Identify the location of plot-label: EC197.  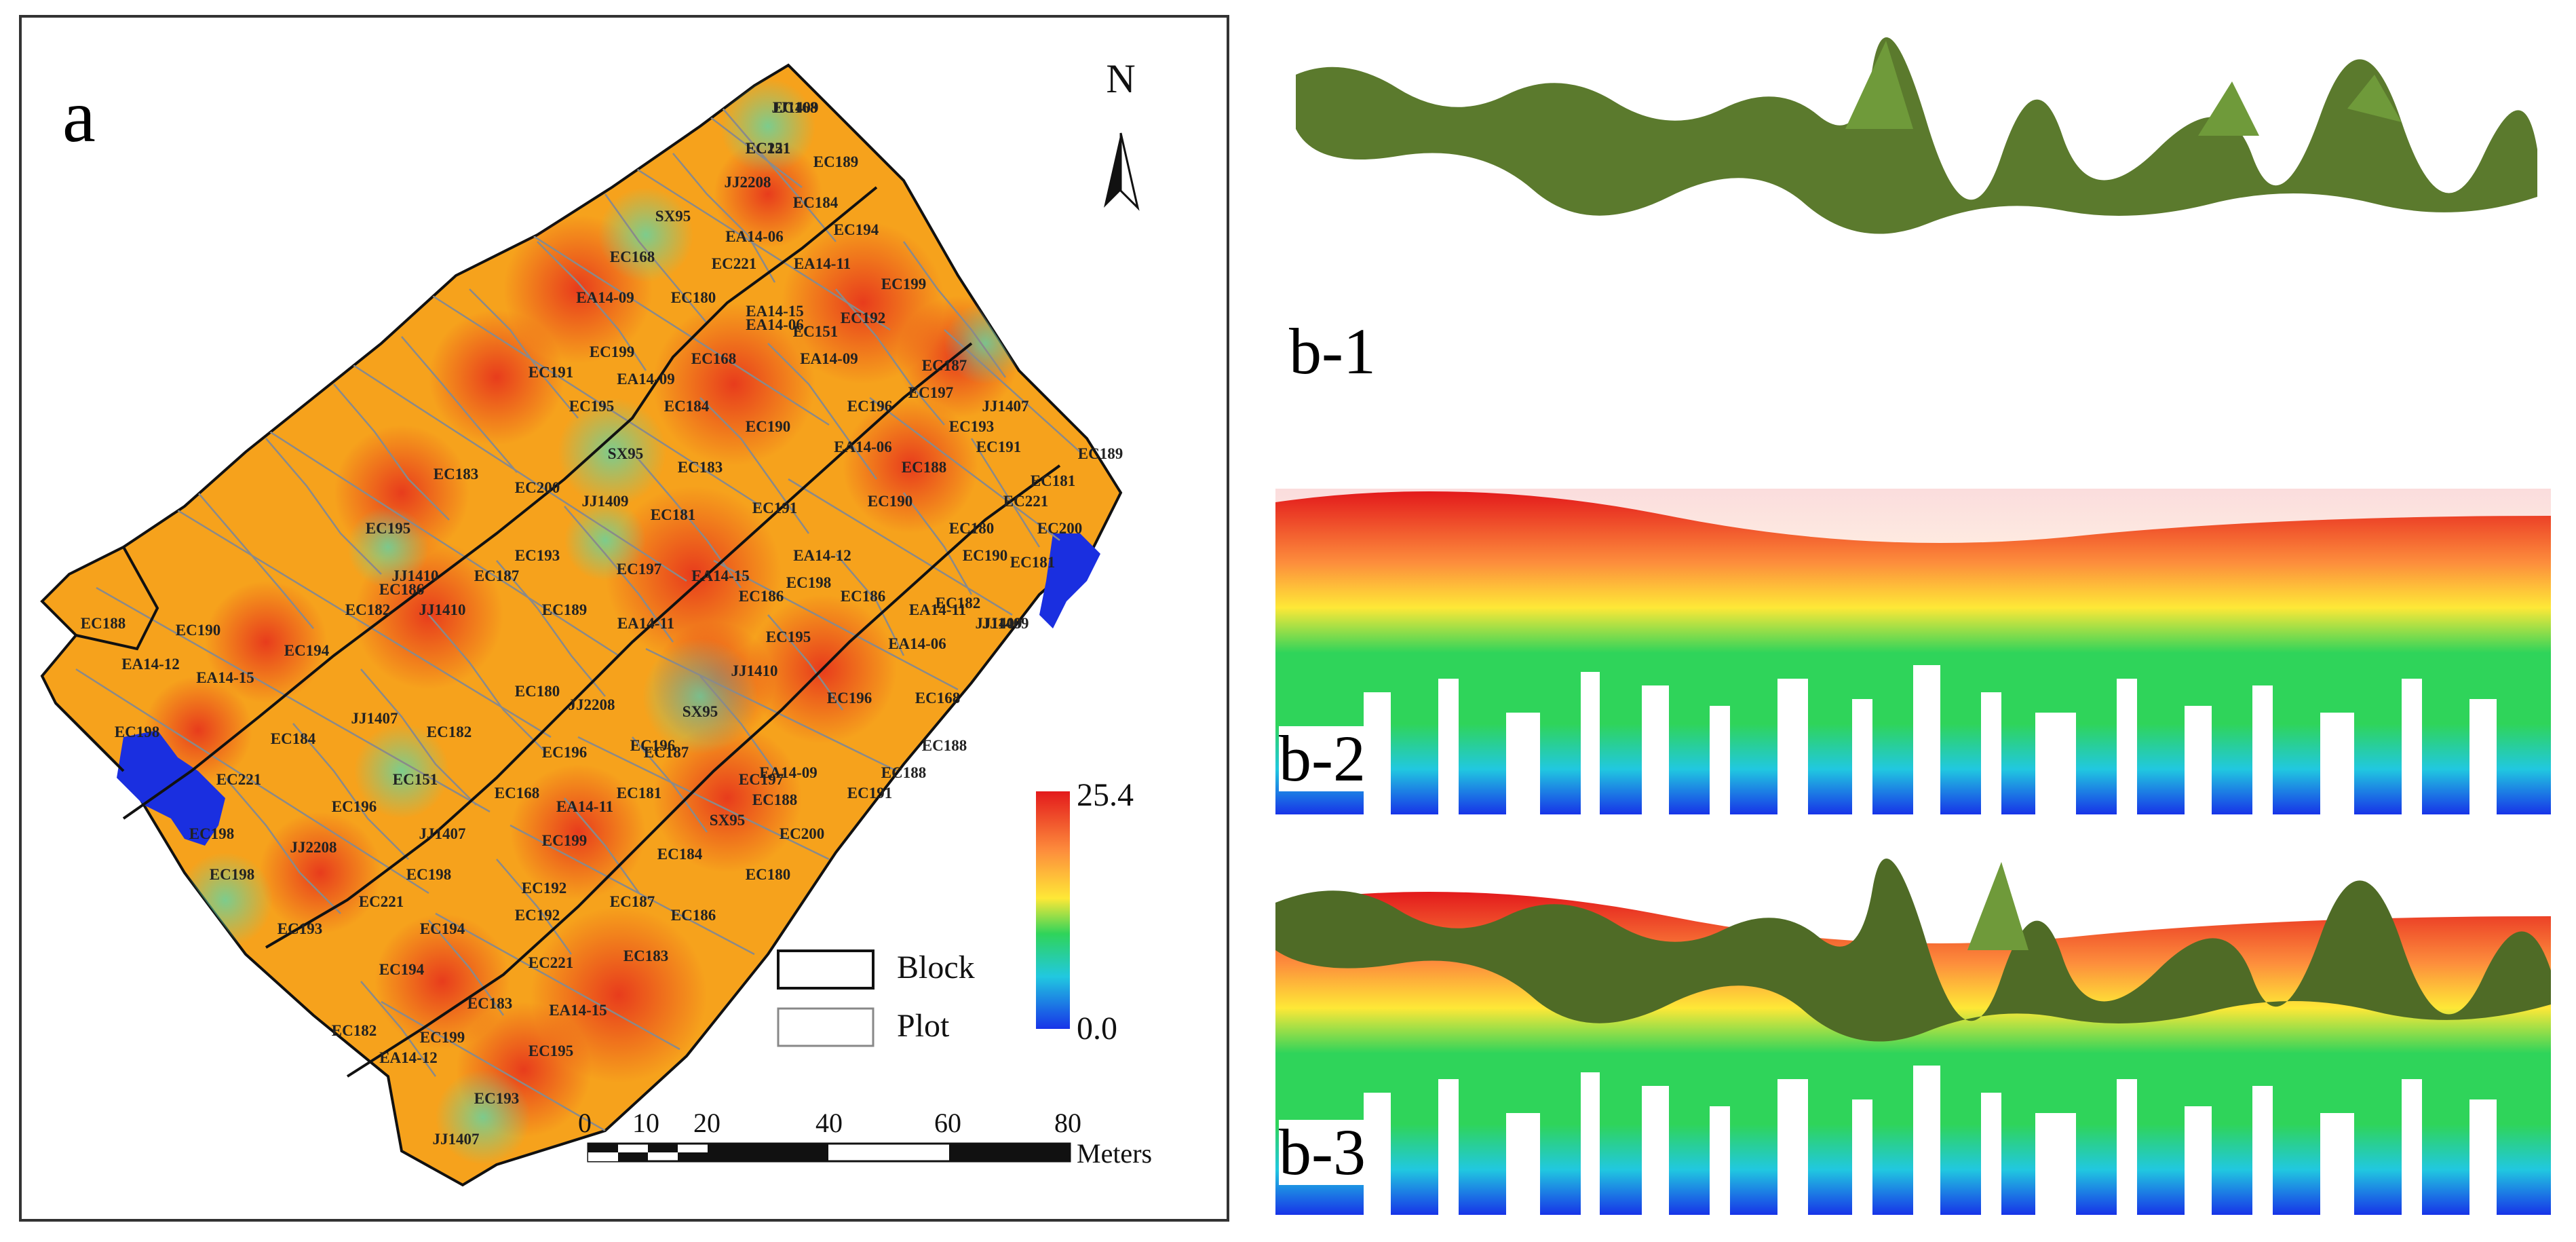
(762, 780).